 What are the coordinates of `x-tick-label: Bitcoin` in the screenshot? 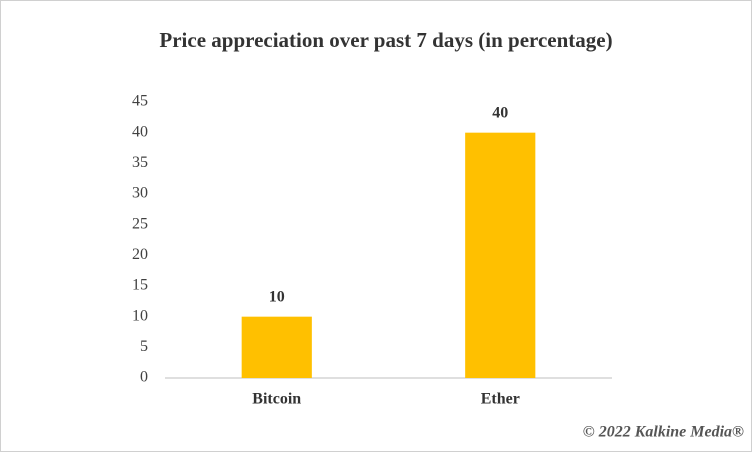 It's located at (276, 399).